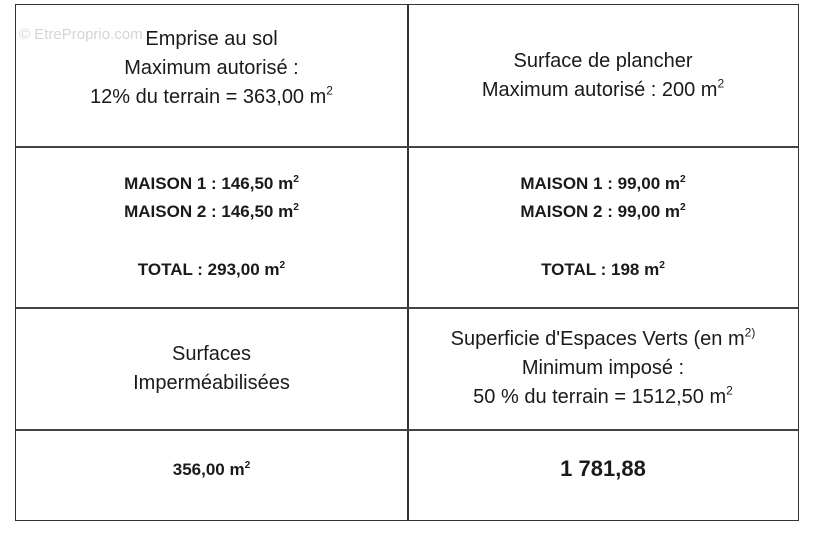 Image resolution: width=817 pixels, height=540 pixels. What do you see at coordinates (208, 97) in the screenshot?
I see `label: 12% du terrain = 363,00 m` at bounding box center [208, 97].